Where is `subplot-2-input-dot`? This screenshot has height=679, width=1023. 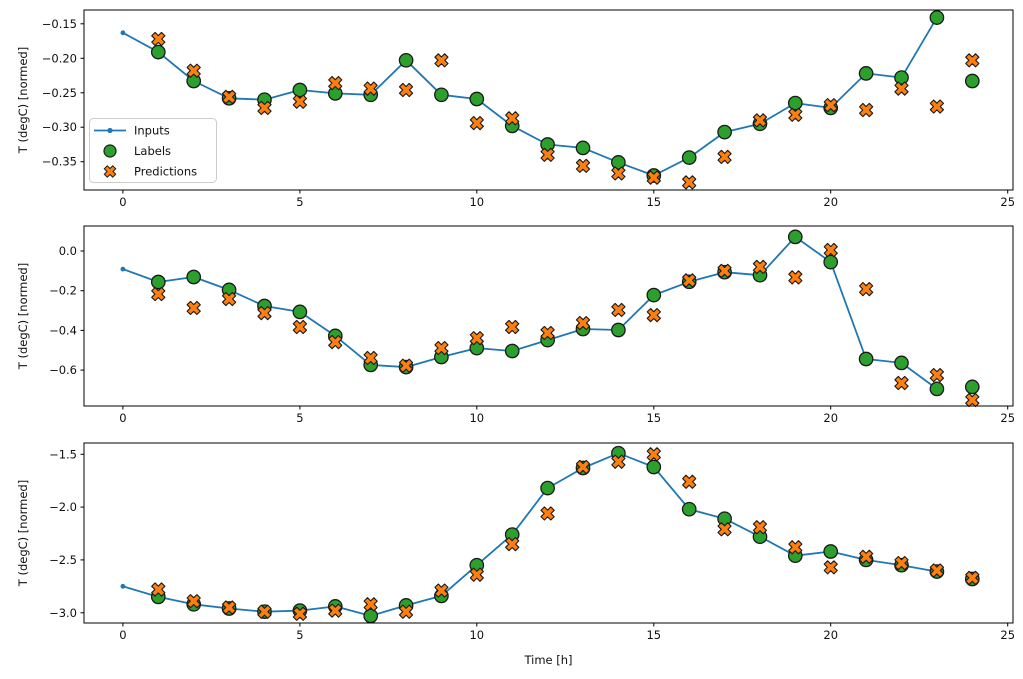 subplot-2-input-dot is located at coordinates (123, 269).